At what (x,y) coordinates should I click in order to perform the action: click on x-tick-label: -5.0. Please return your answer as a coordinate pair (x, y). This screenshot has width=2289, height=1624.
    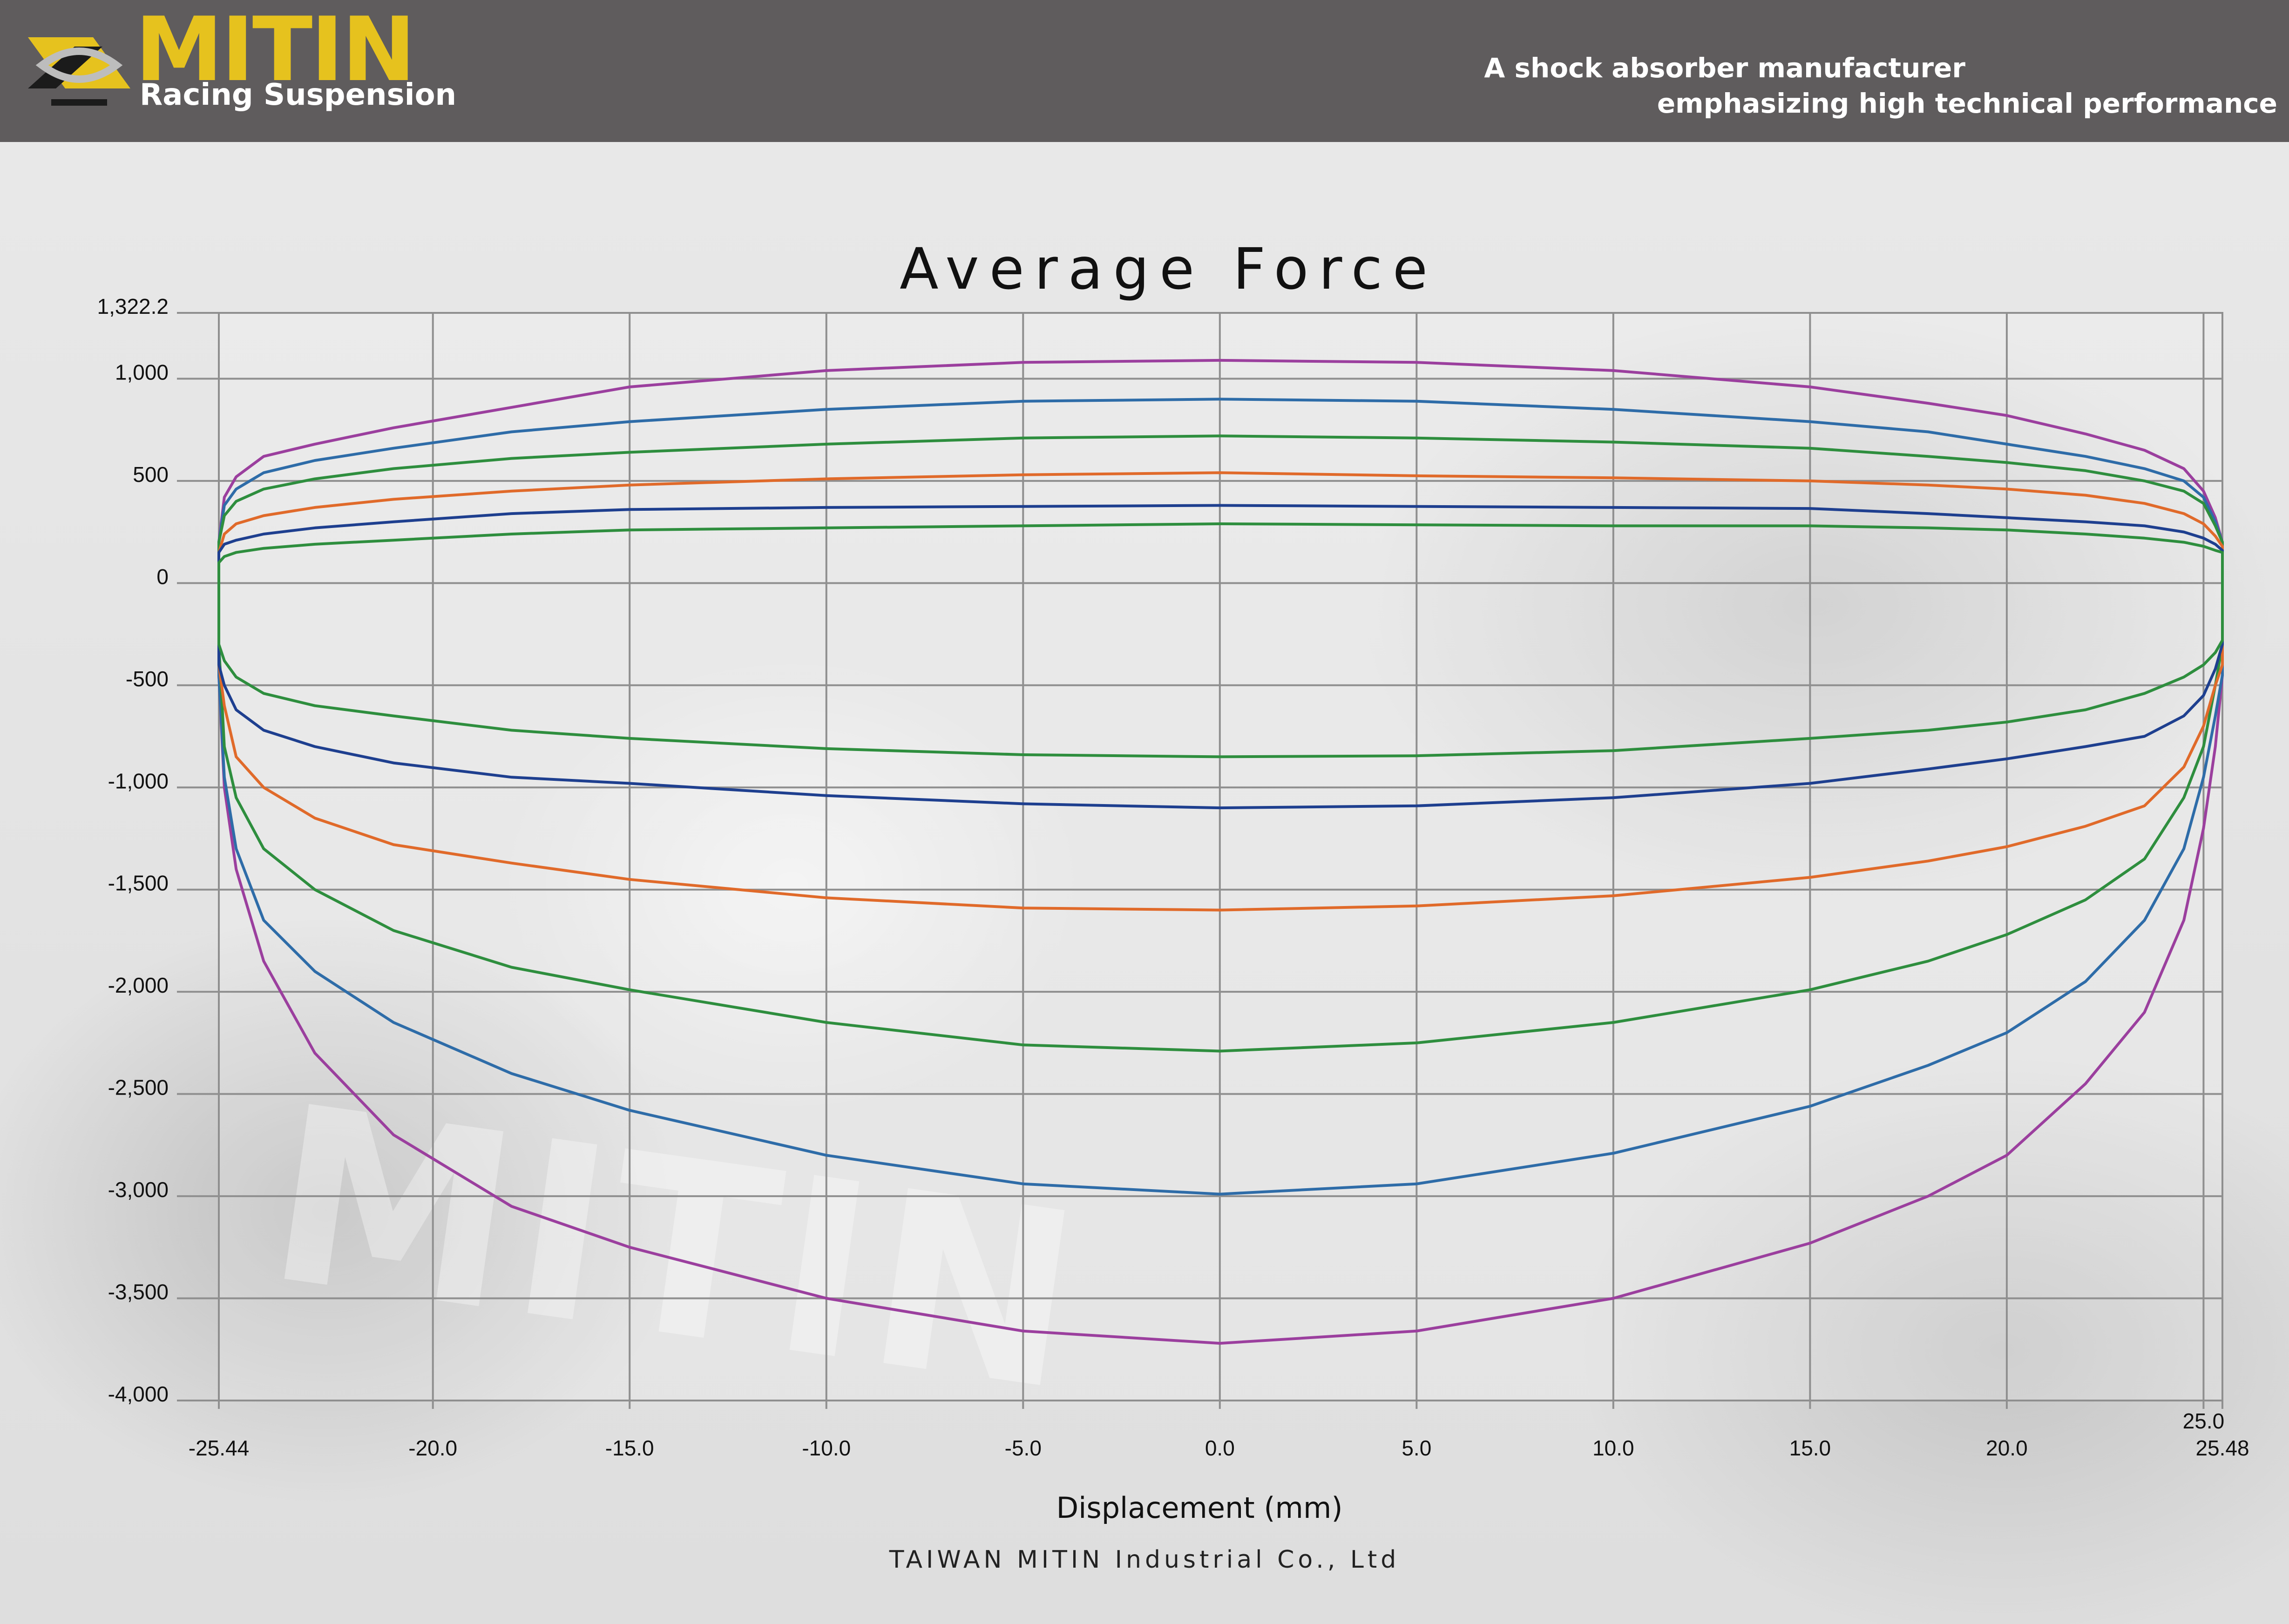
    Looking at the image, I should click on (1024, 1448).